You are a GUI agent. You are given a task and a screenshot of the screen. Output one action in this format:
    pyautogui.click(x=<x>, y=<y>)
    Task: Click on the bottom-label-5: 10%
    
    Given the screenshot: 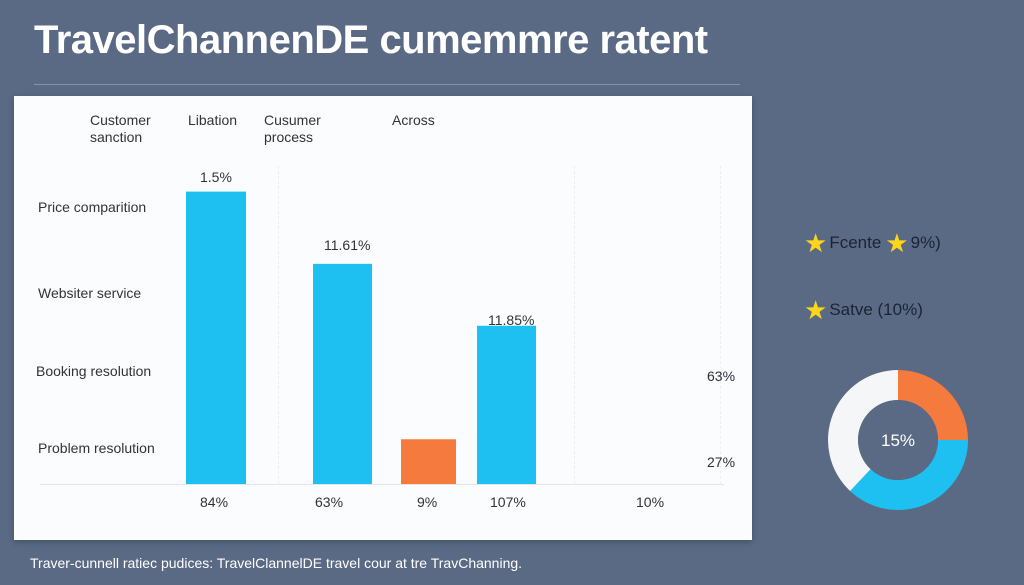 What is the action you would take?
    pyautogui.click(x=650, y=502)
    